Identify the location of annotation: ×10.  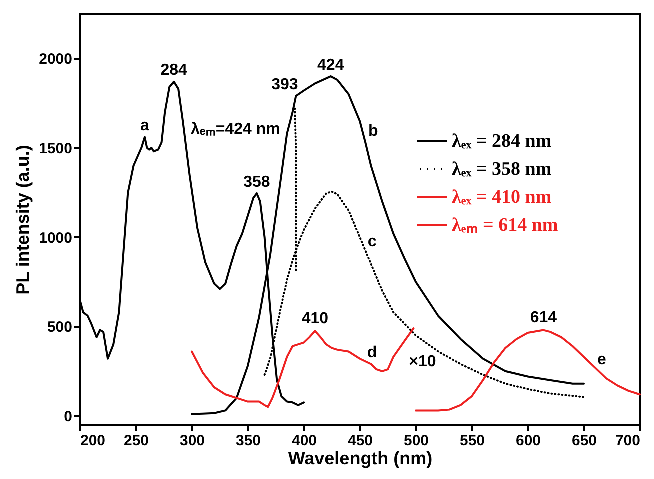
(422, 361).